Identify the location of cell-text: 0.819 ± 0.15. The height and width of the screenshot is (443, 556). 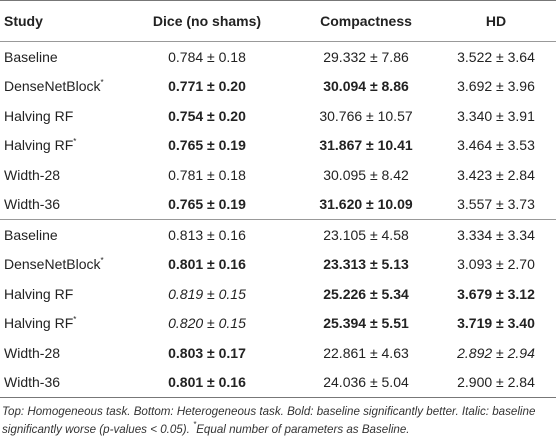
(207, 293).